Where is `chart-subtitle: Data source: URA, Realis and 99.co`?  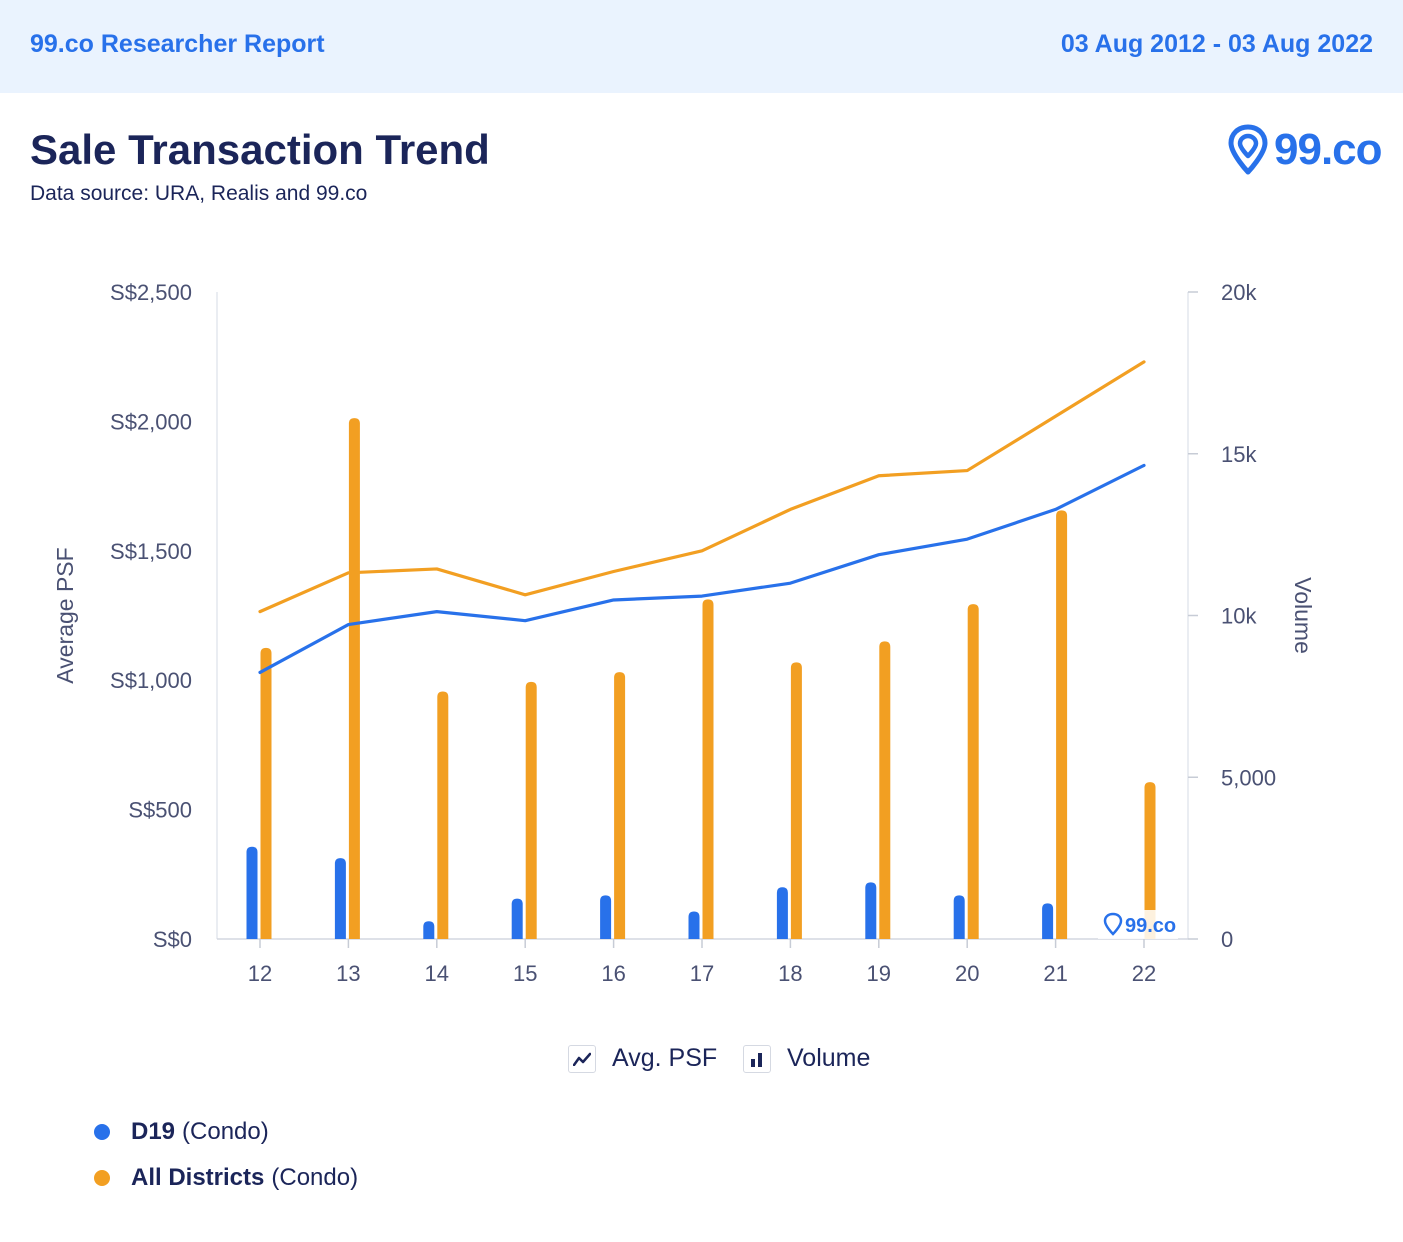
chart-subtitle: Data source: URA, Realis and 99.co is located at coordinates (199, 193).